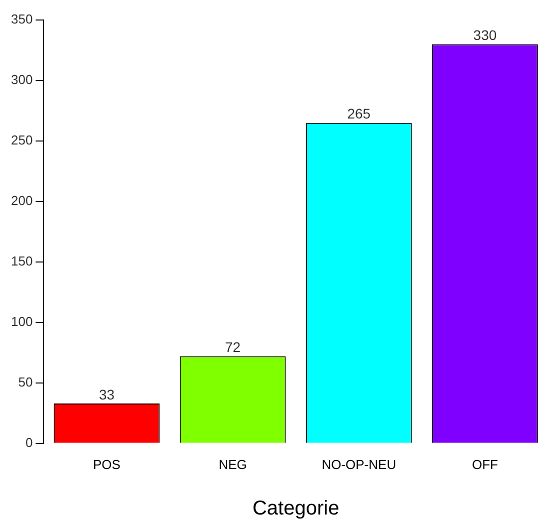 The height and width of the screenshot is (529, 548). Describe the element at coordinates (21, 80) in the screenshot. I see `y-tick-label: 300` at that location.